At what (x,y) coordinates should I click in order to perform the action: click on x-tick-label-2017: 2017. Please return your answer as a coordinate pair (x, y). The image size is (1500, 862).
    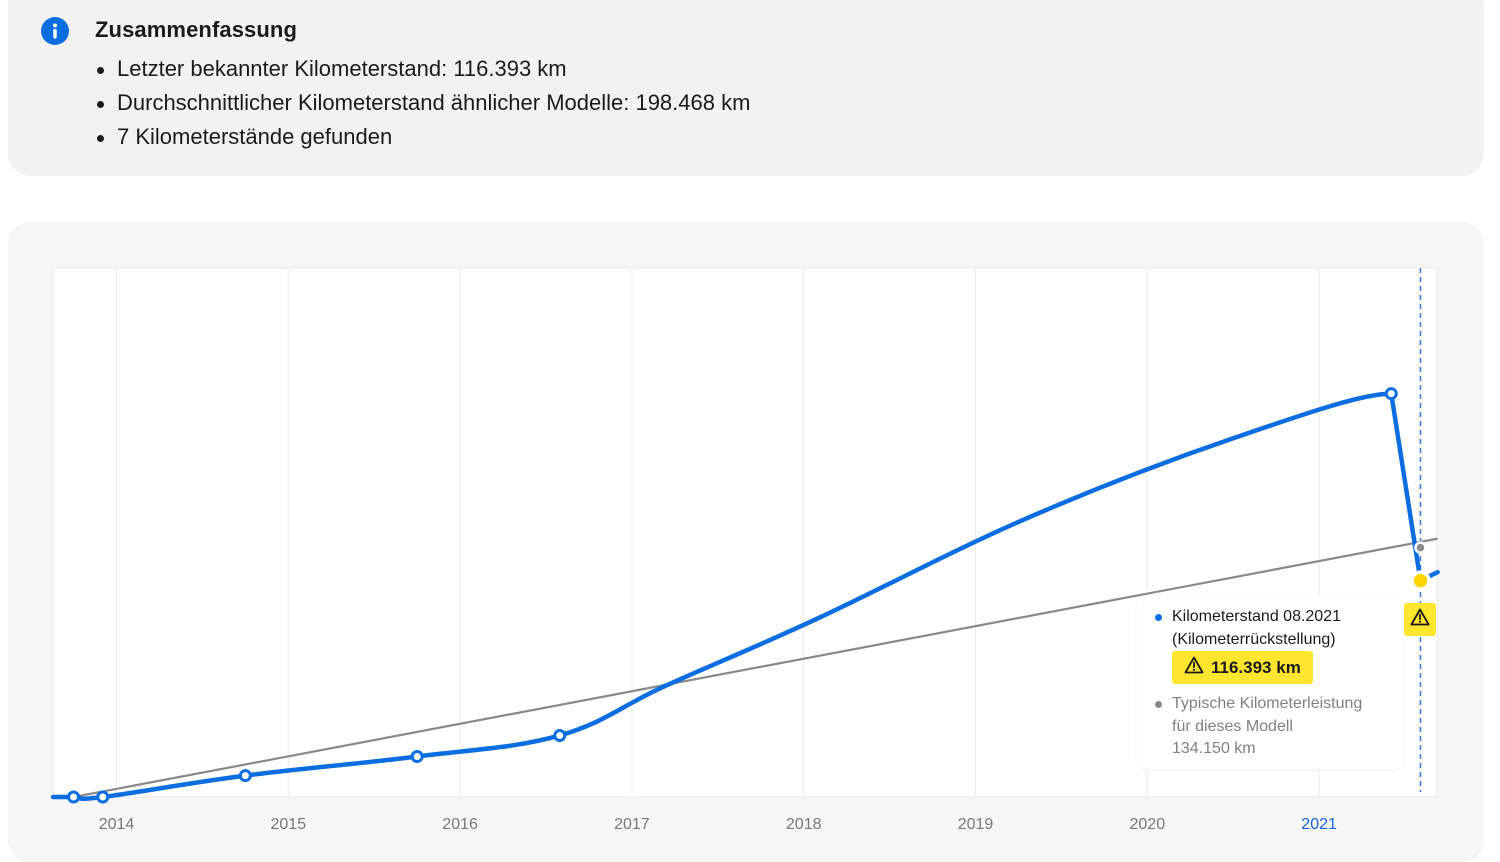
    Looking at the image, I should click on (632, 824).